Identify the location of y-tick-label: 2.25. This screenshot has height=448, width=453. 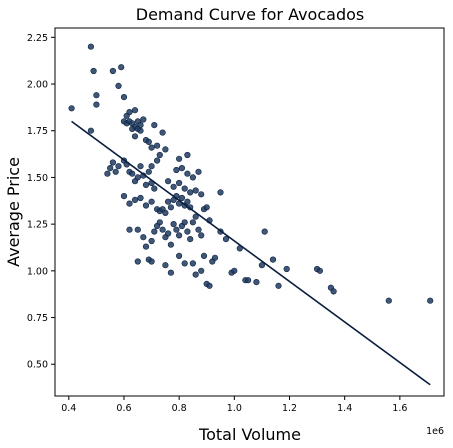
(37, 38).